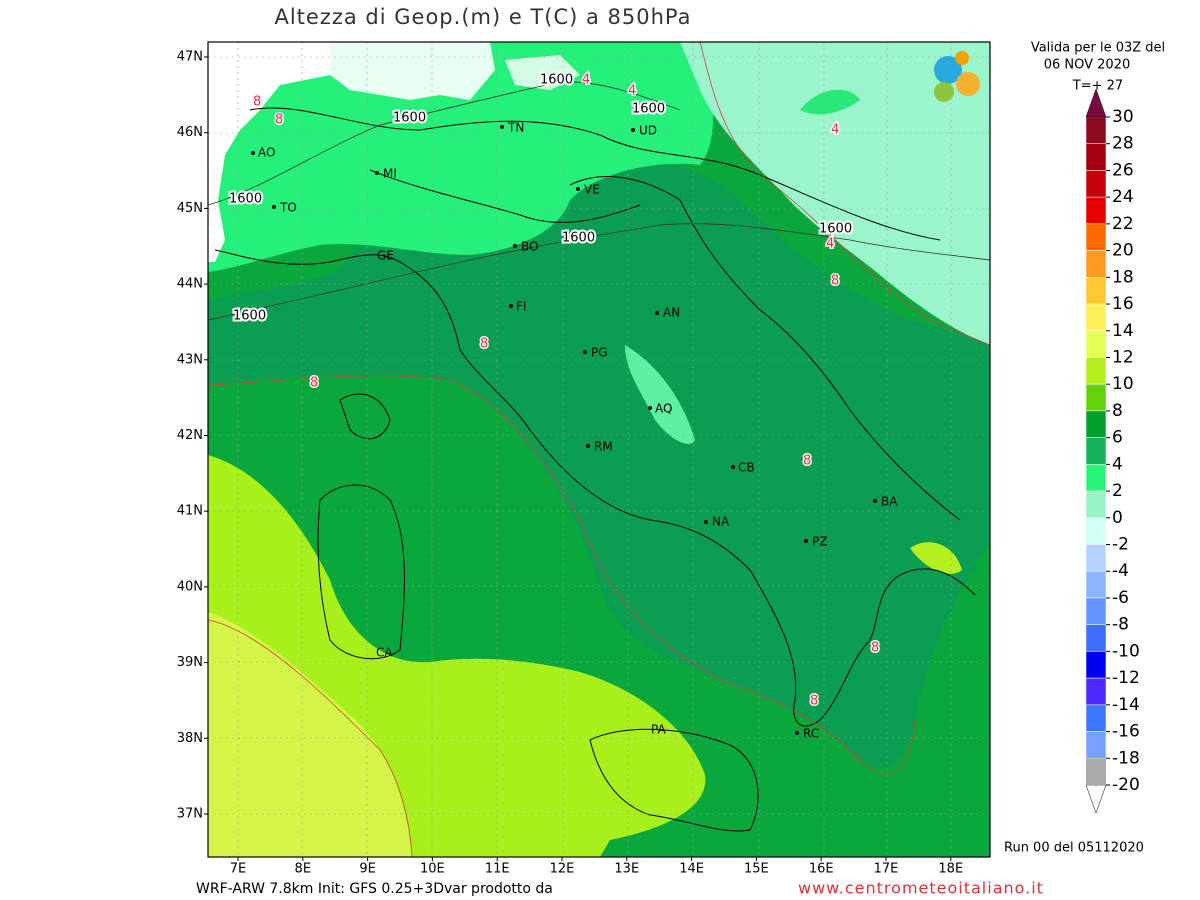  What do you see at coordinates (721, 522) in the screenshot?
I see `city-label: NA` at bounding box center [721, 522].